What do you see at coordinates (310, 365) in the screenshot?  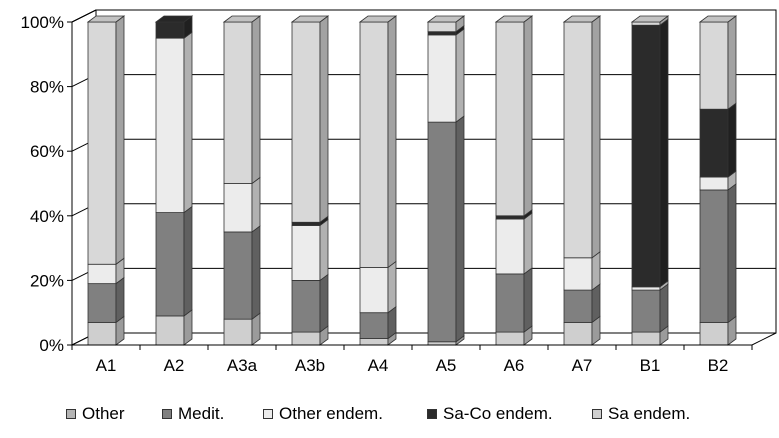 I see `x-tick-label: A3b` at bounding box center [310, 365].